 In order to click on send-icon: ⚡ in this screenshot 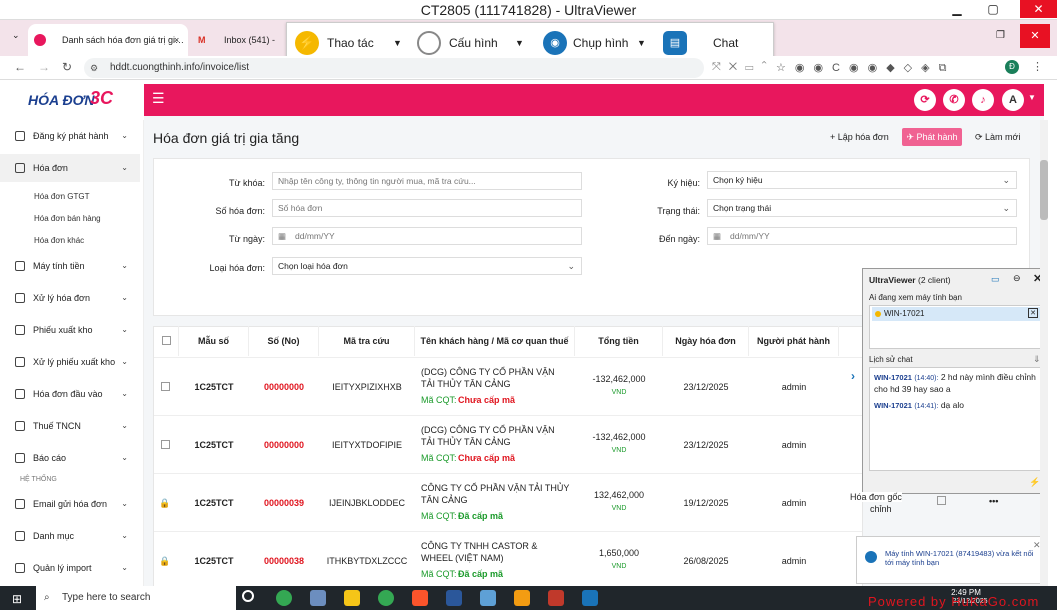, I will do `click(1035, 482)`.